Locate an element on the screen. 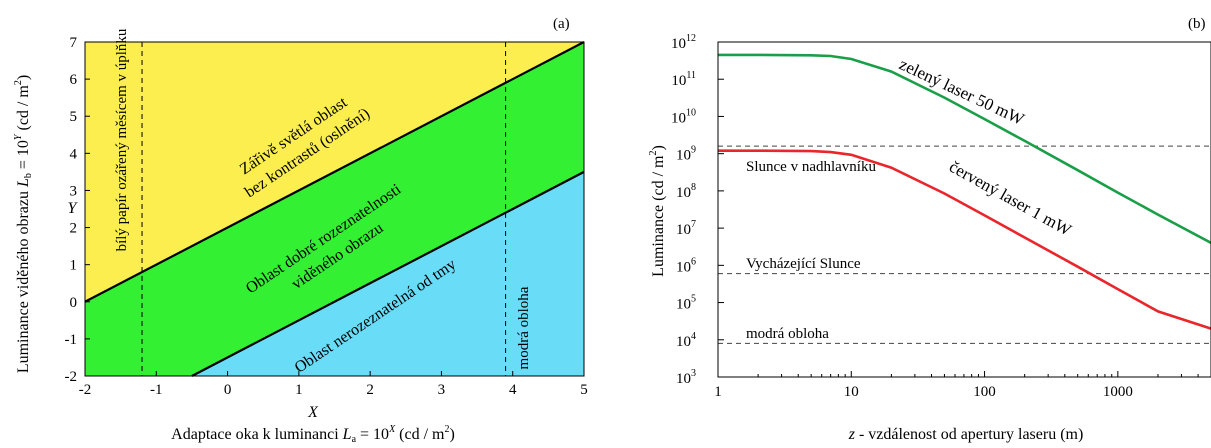 The height and width of the screenshot is (448, 1211). y-tick-label: 10³ is located at coordinates (686, 377).